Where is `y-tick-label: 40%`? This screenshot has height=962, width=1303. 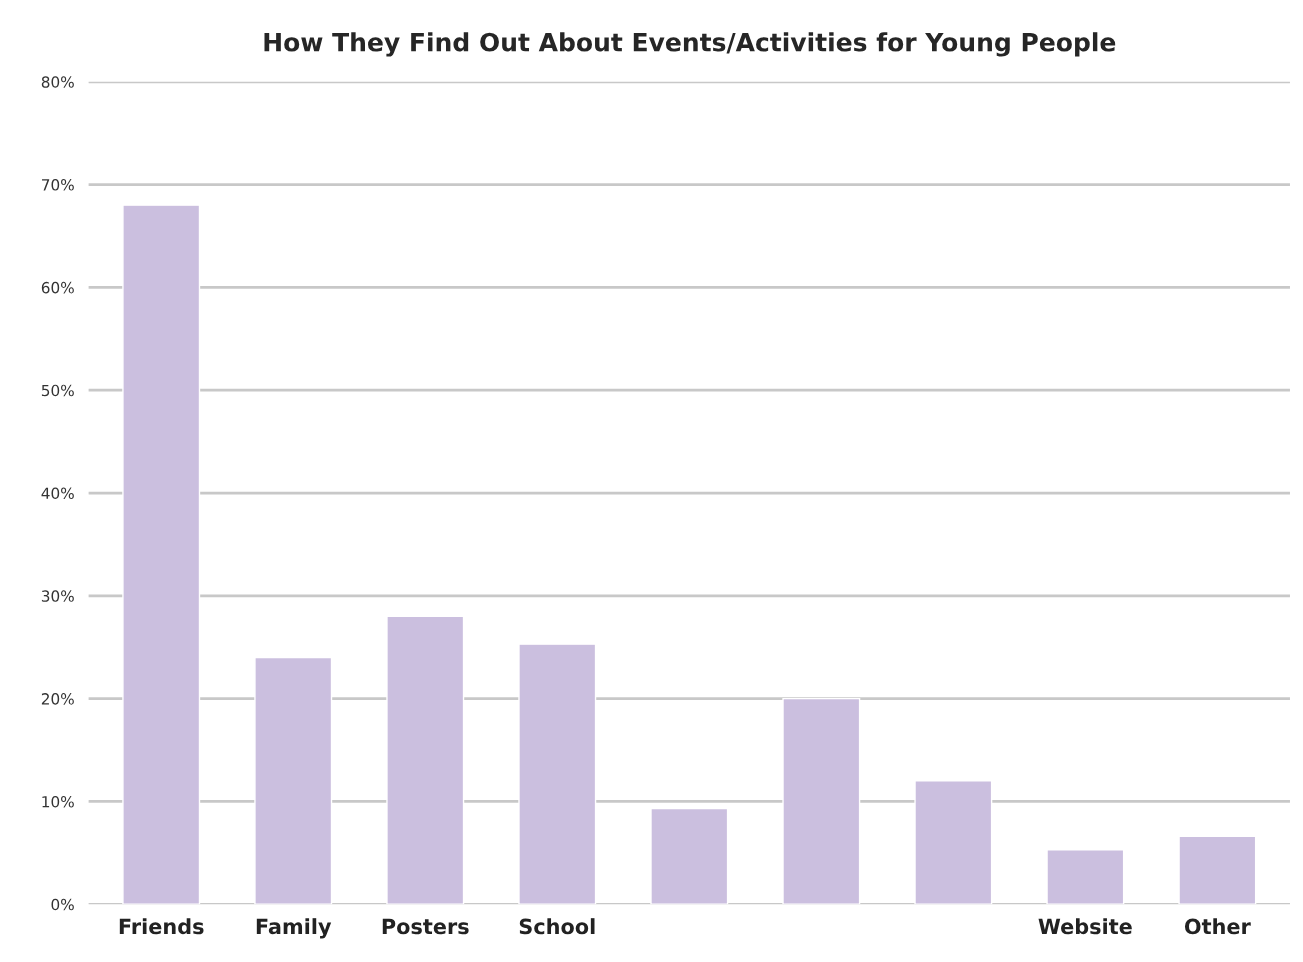 y-tick-label: 40% is located at coordinates (57, 493).